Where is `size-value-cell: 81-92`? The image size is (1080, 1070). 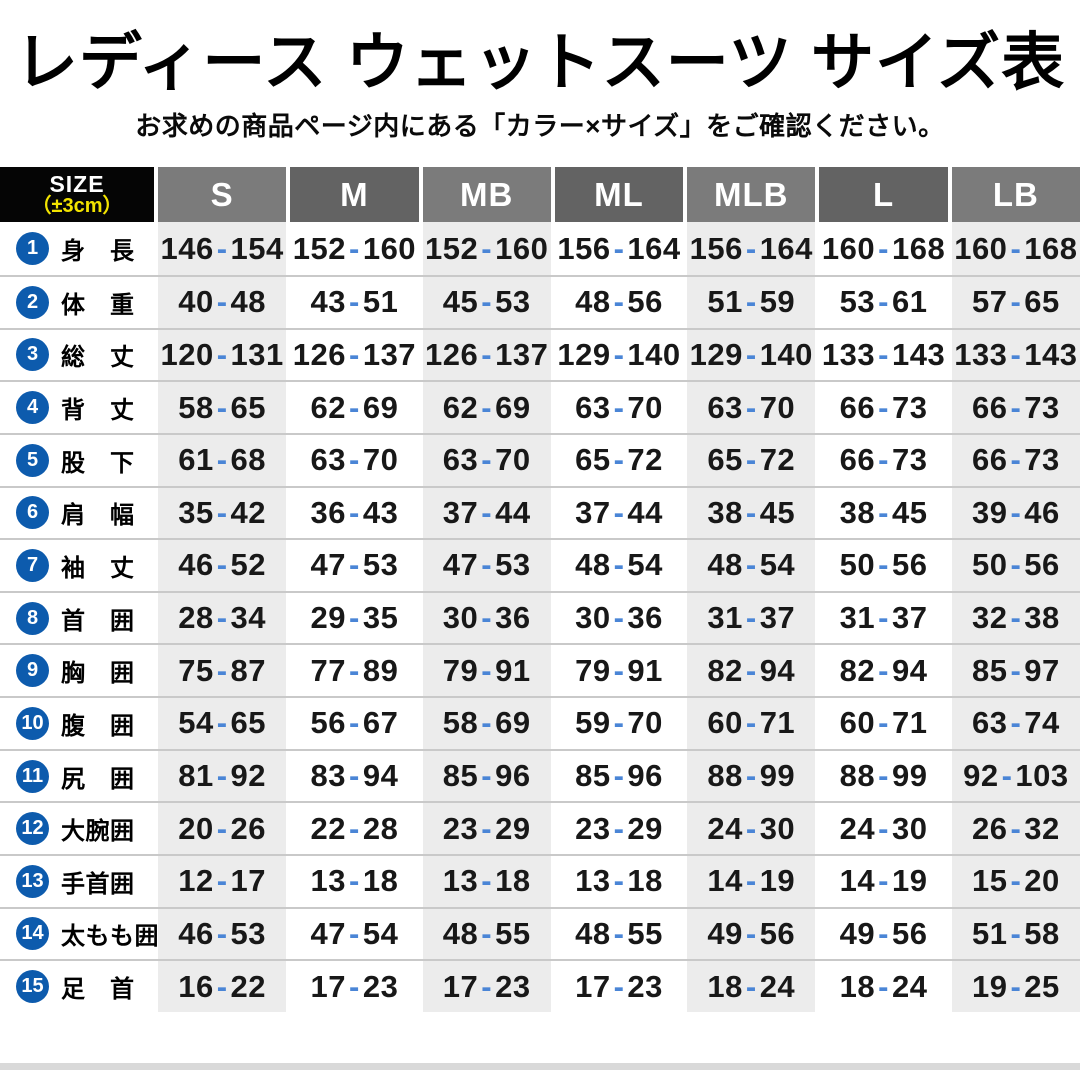 size-value-cell: 81-92 is located at coordinates (222, 776).